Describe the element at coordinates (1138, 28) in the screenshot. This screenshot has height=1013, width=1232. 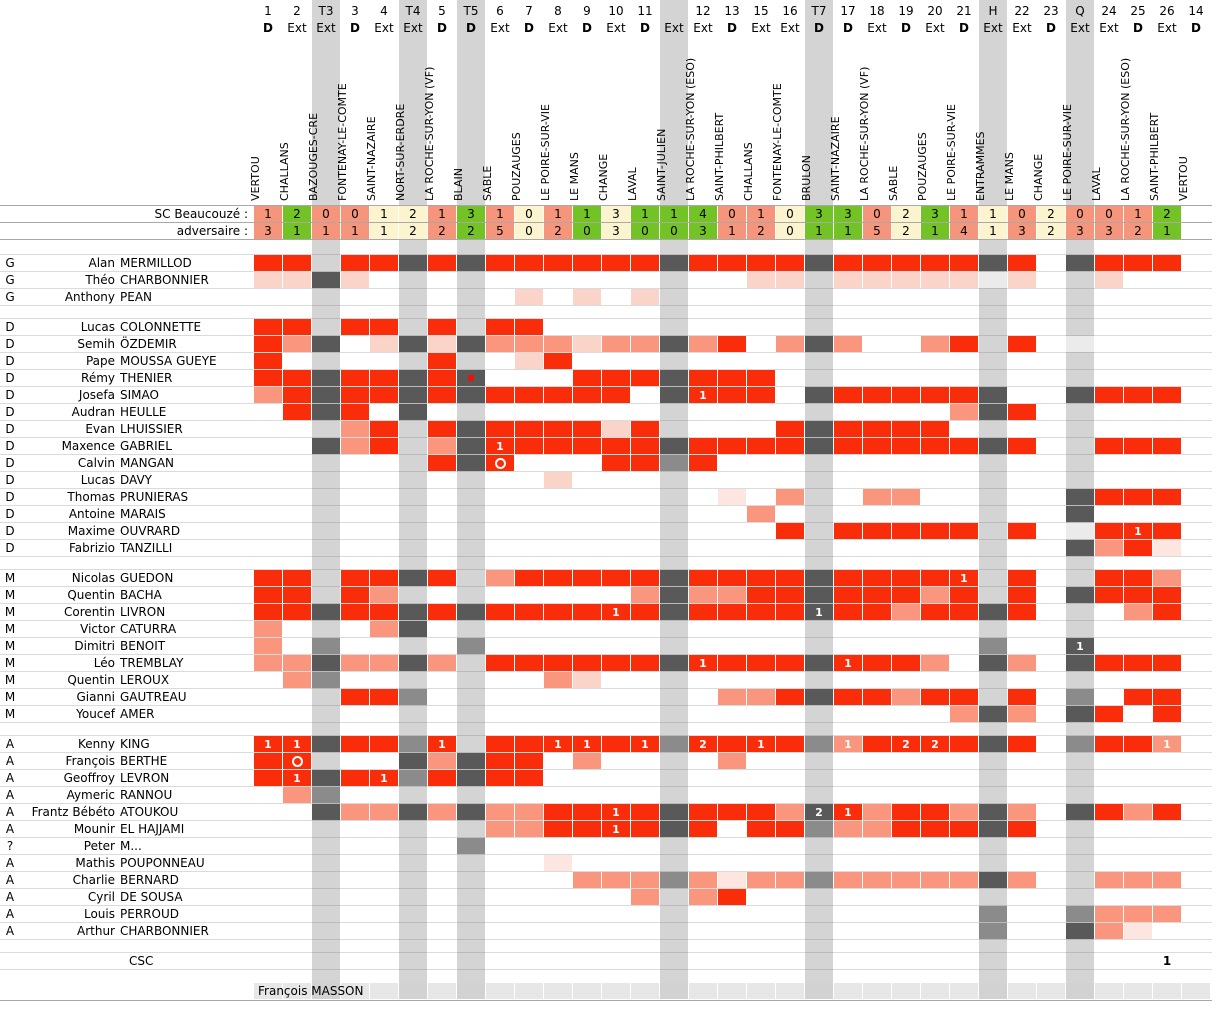
I see `match-venue-header: D` at that location.